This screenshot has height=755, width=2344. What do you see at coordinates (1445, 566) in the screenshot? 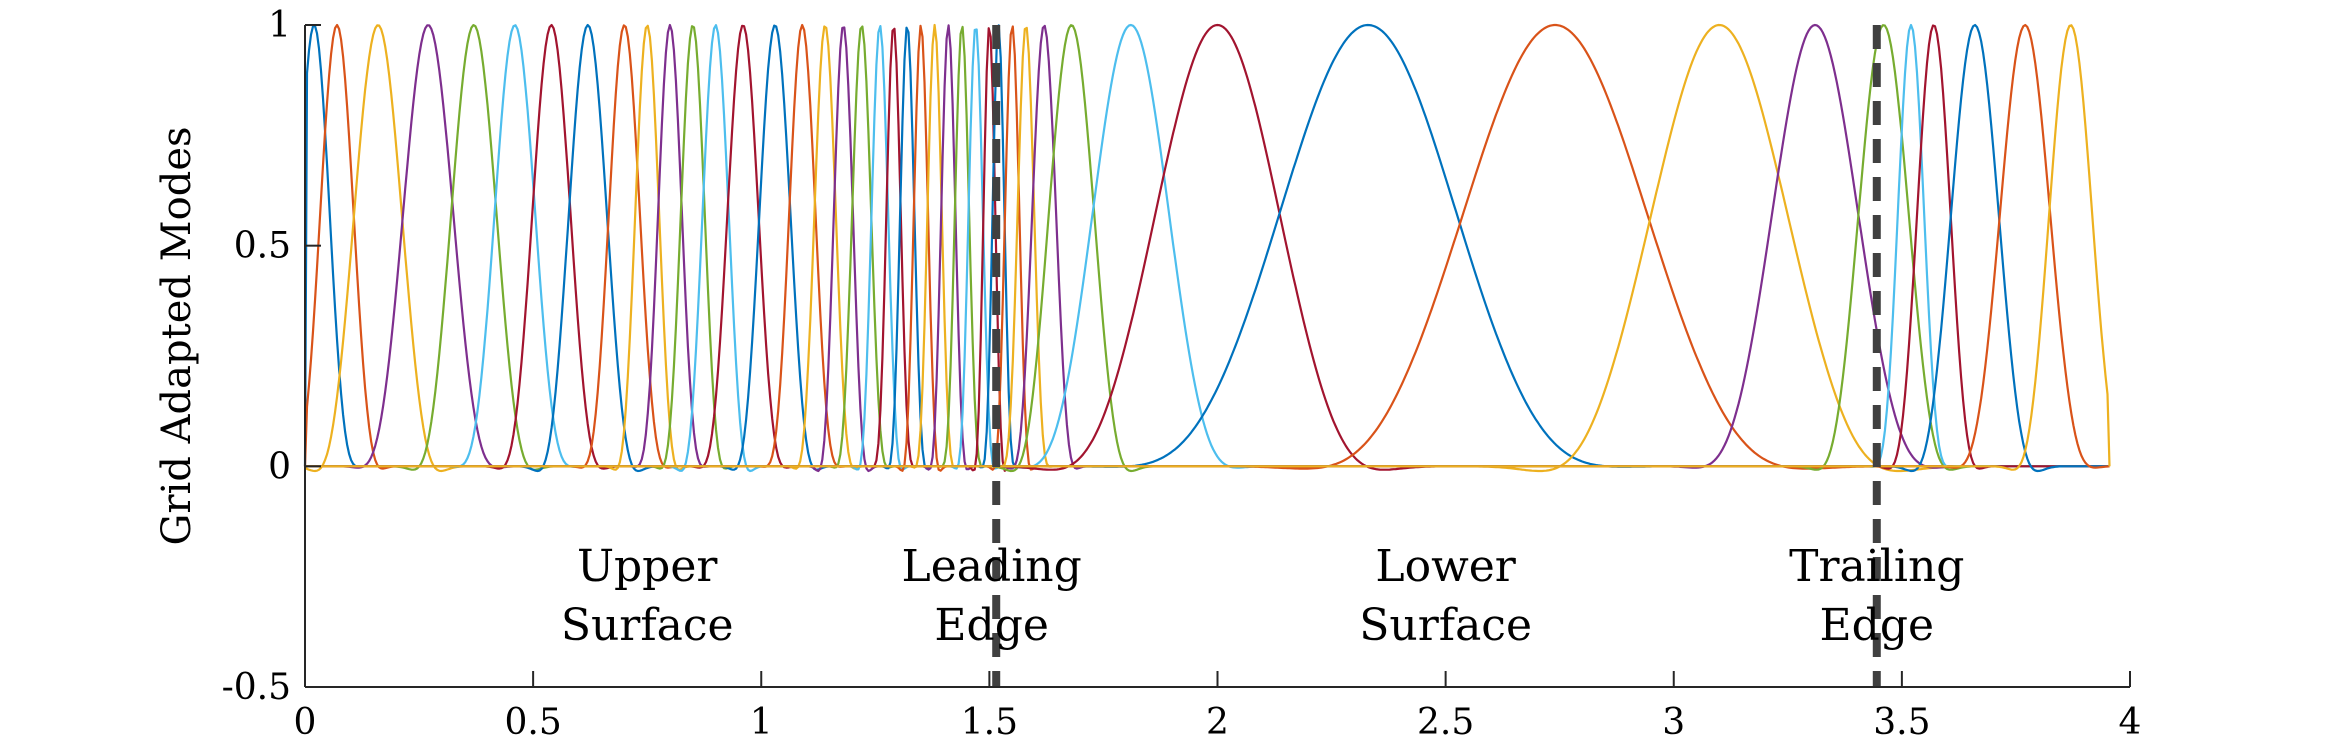
I see `region-annotation: Lower` at bounding box center [1445, 566].